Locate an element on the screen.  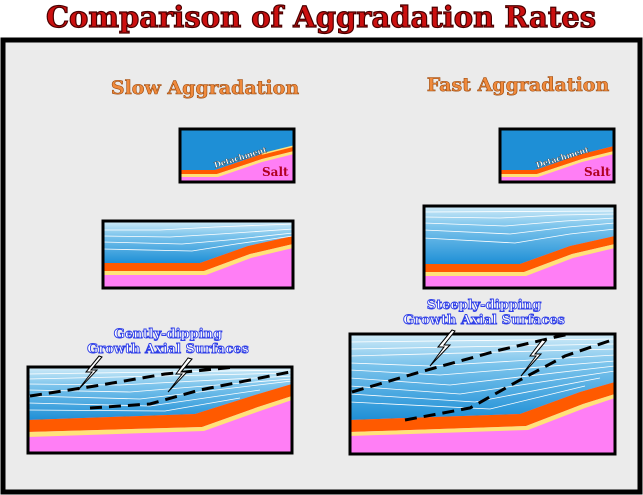
slow-stage-3-border is located at coordinates (160, 410).